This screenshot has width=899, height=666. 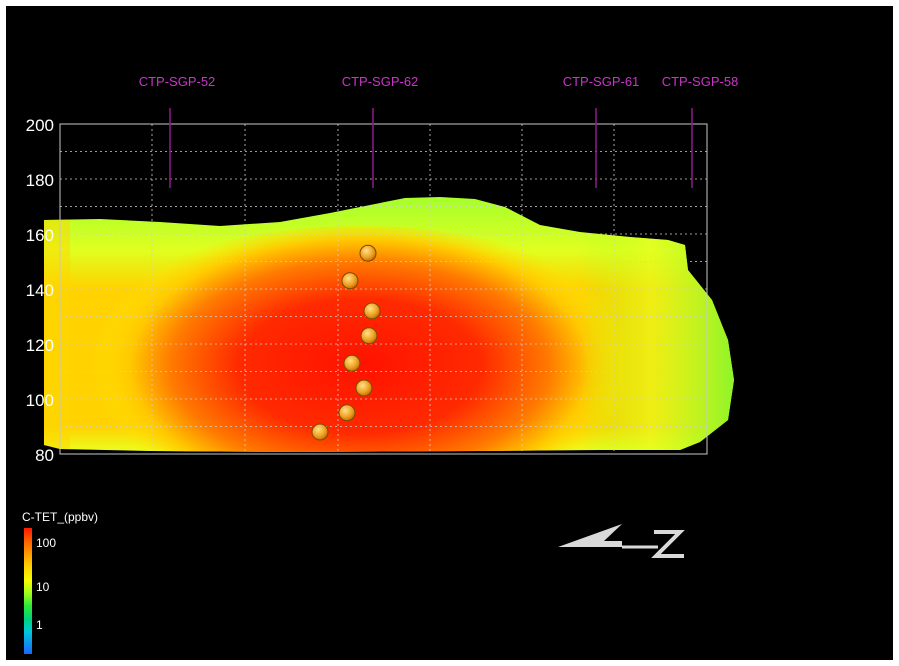 I want to click on legend-colorbar, so click(x=28, y=591).